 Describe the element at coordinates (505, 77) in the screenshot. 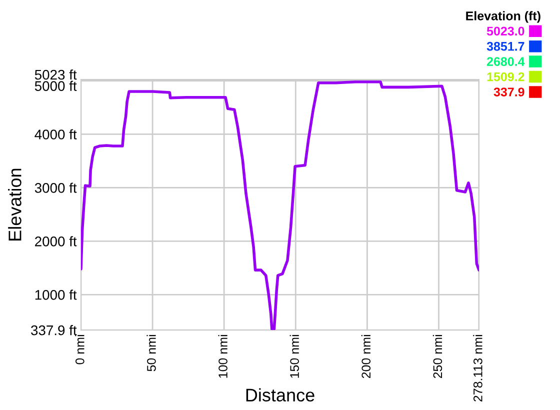

I see `color-bar-label: 1509.2` at that location.